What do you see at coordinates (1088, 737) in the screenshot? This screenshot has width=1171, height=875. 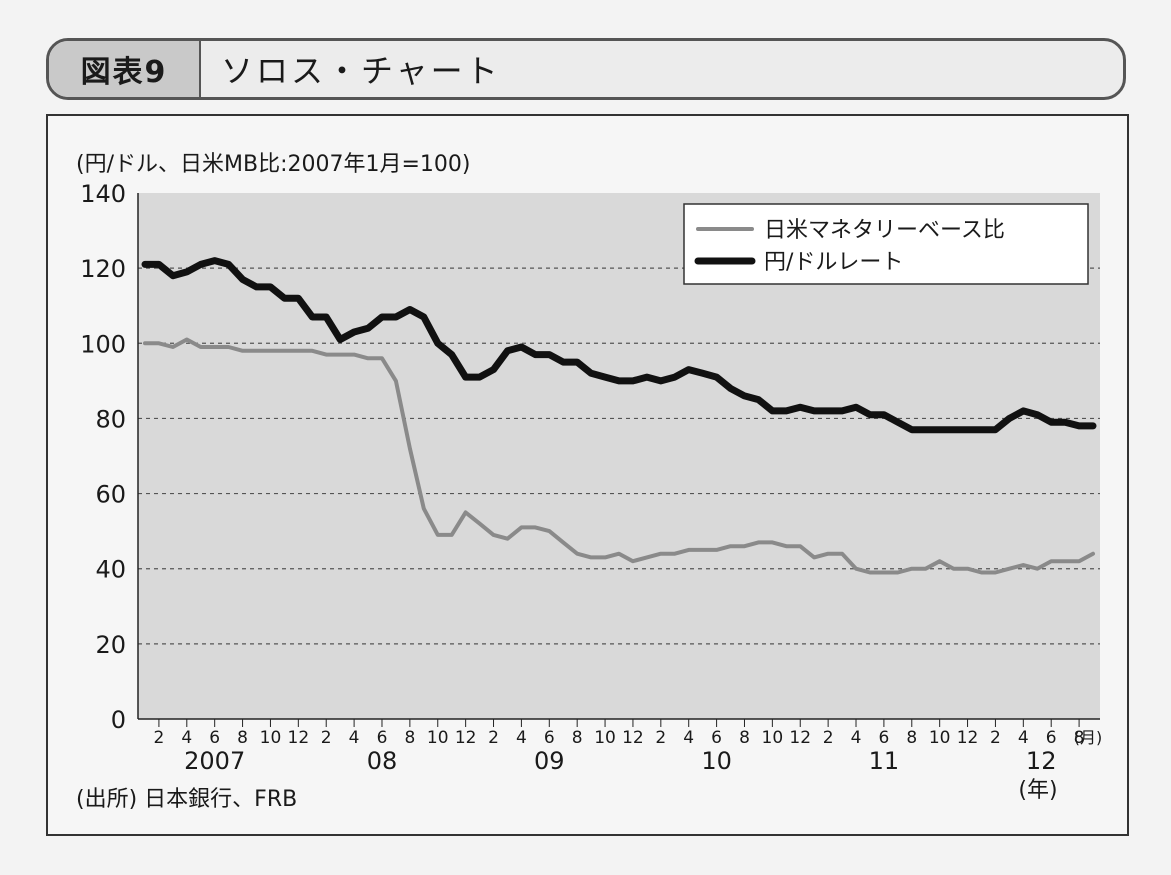 I see `x-month-unit: (月)` at bounding box center [1088, 737].